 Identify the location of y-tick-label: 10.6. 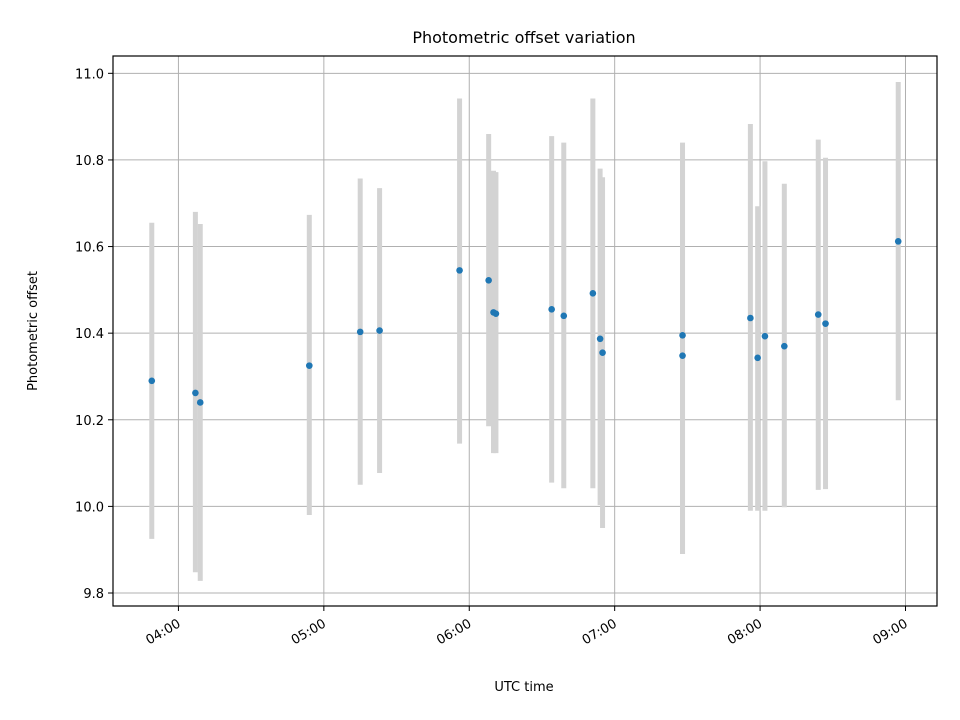
(89, 248).